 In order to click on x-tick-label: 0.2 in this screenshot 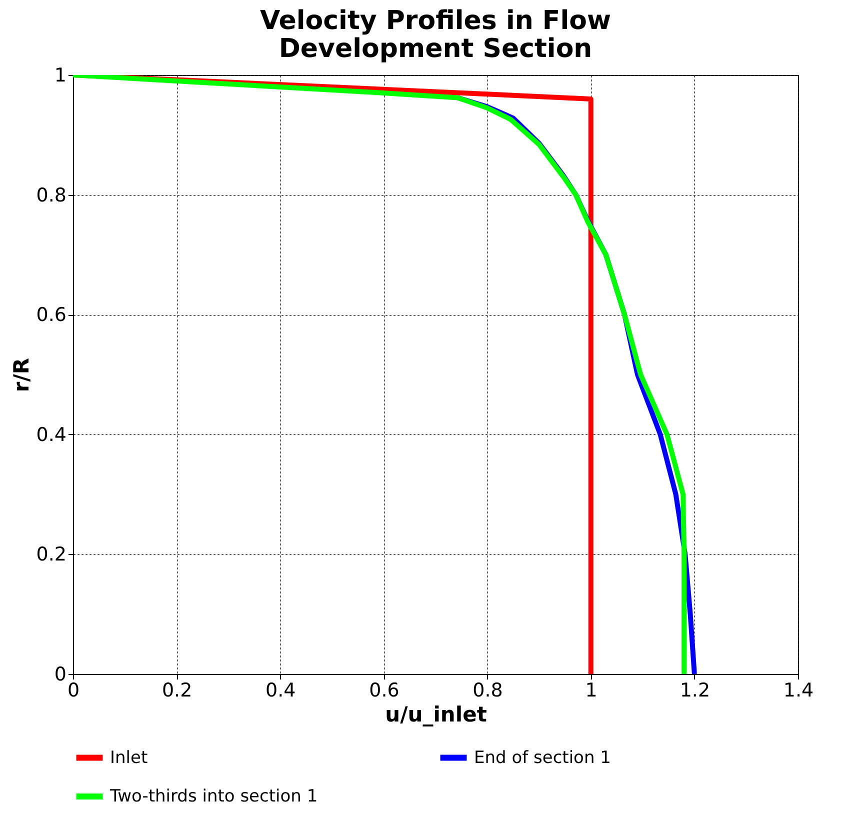, I will do `click(177, 691)`.